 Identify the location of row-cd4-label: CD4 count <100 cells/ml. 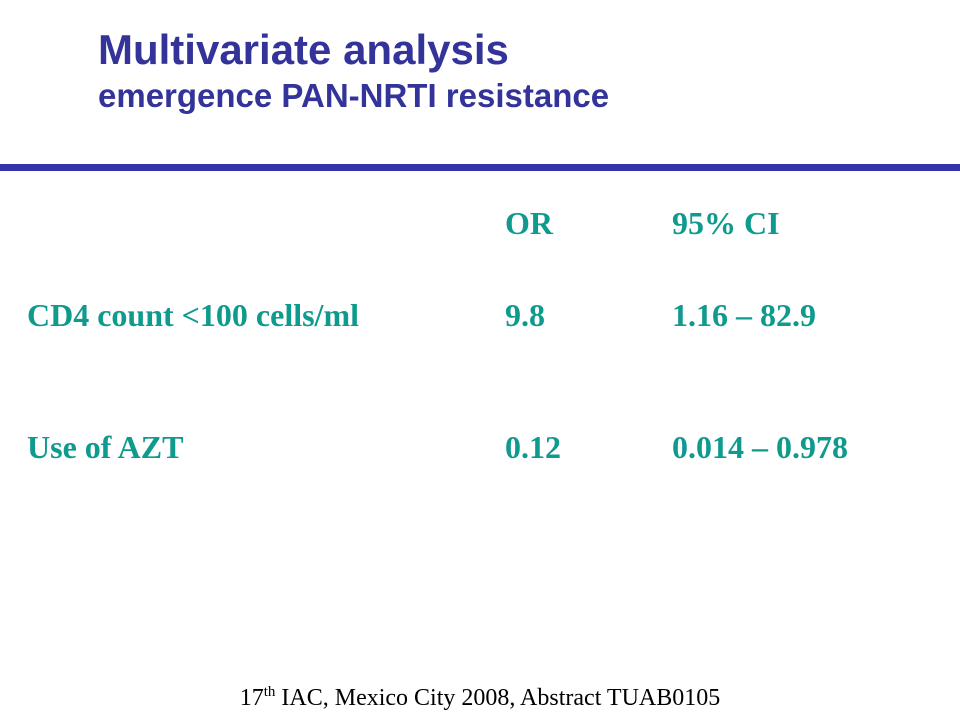
(193, 315).